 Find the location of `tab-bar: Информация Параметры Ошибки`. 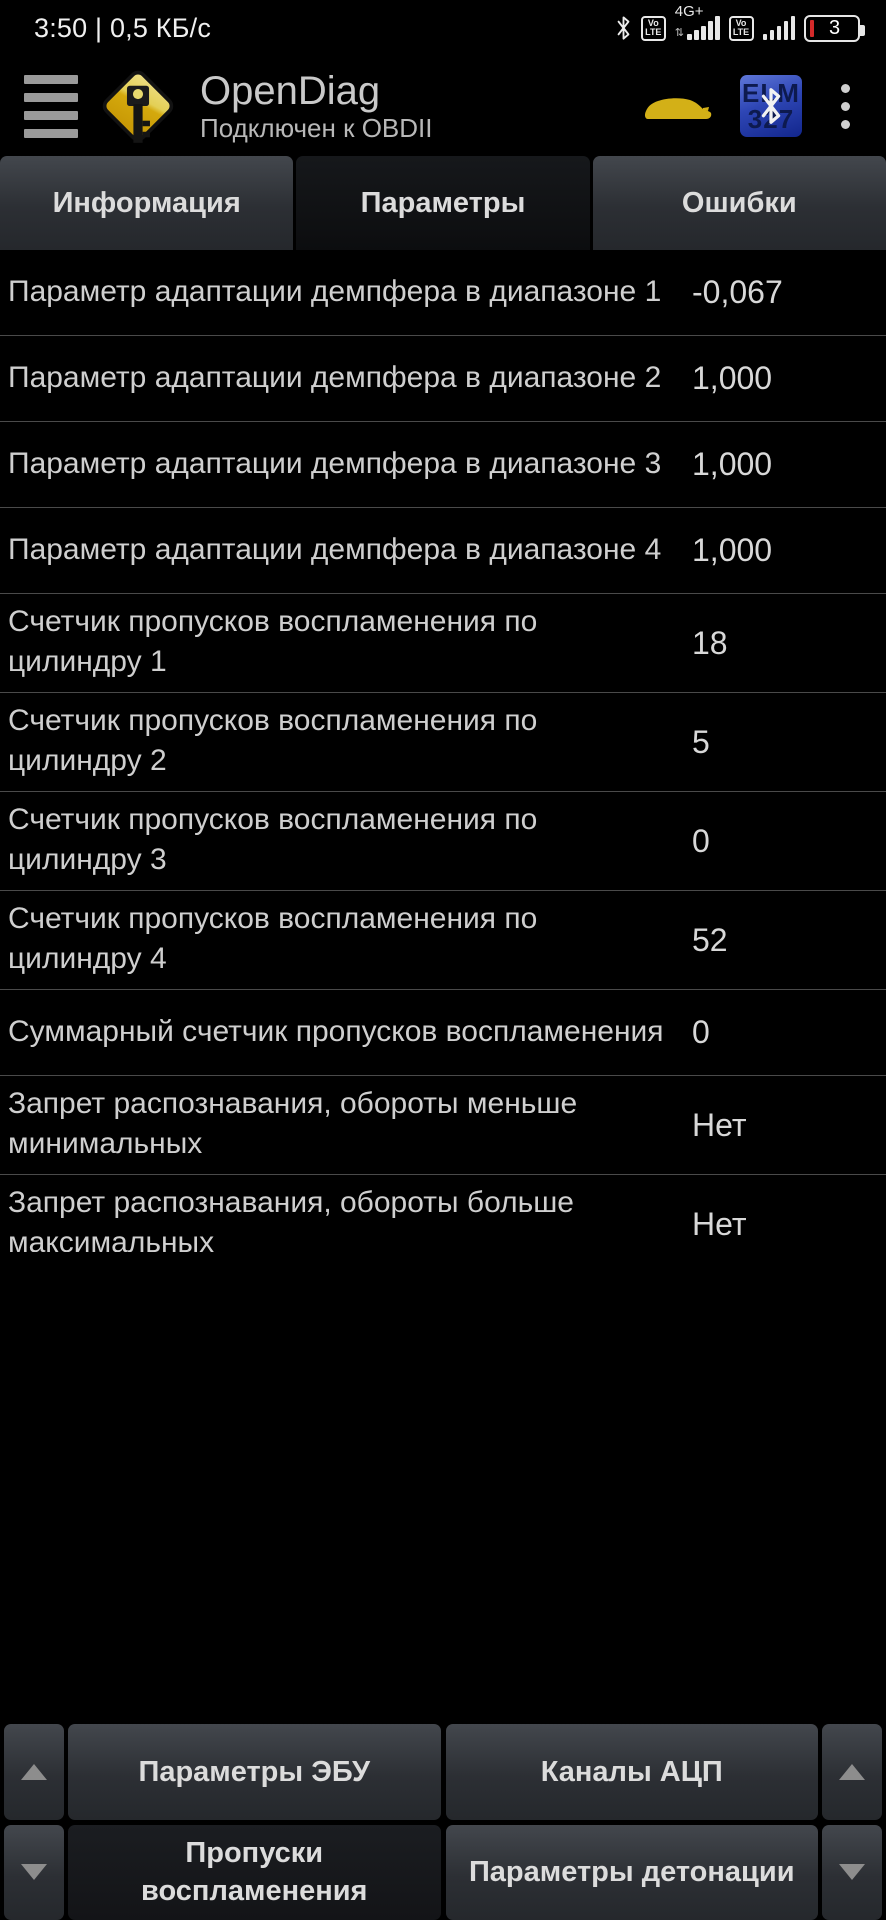

tab-bar: Информация Параметры Ошибки is located at coordinates (443, 203).